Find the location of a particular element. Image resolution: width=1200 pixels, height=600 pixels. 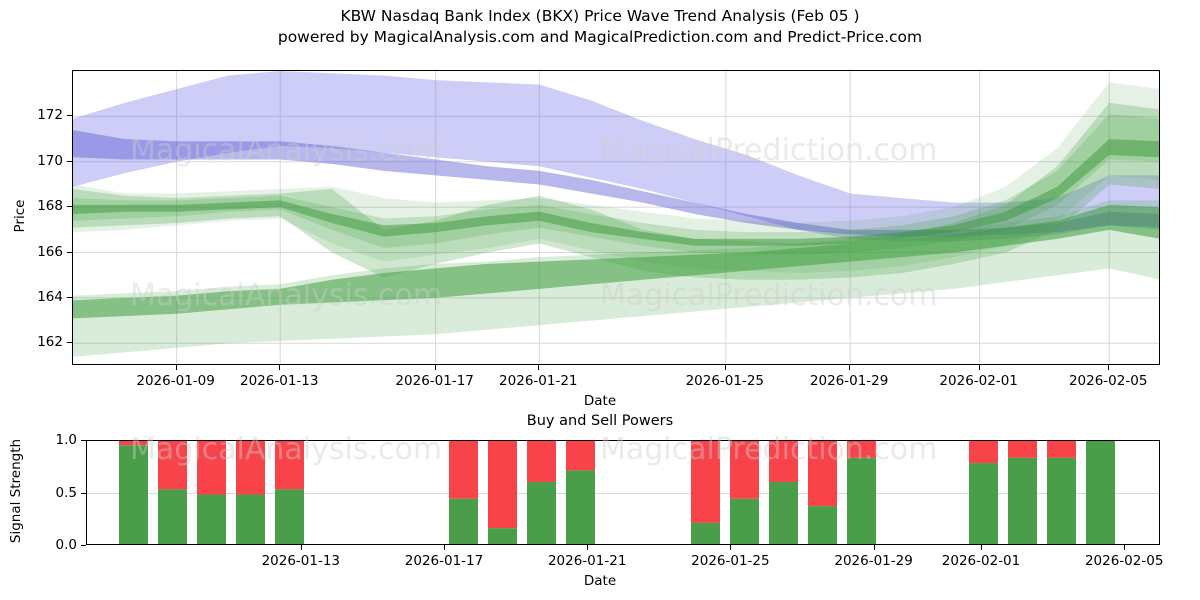

price-y-tick-label: 162 is located at coordinates (50, 342).